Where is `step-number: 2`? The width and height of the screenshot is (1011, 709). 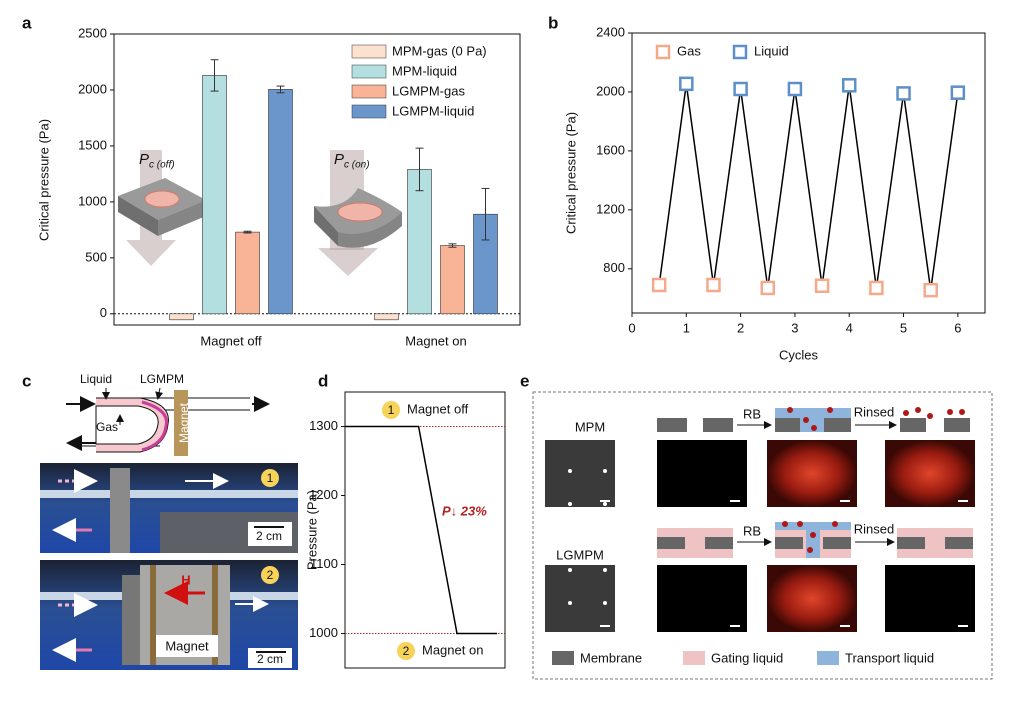 step-number: 2 is located at coordinates (406, 651).